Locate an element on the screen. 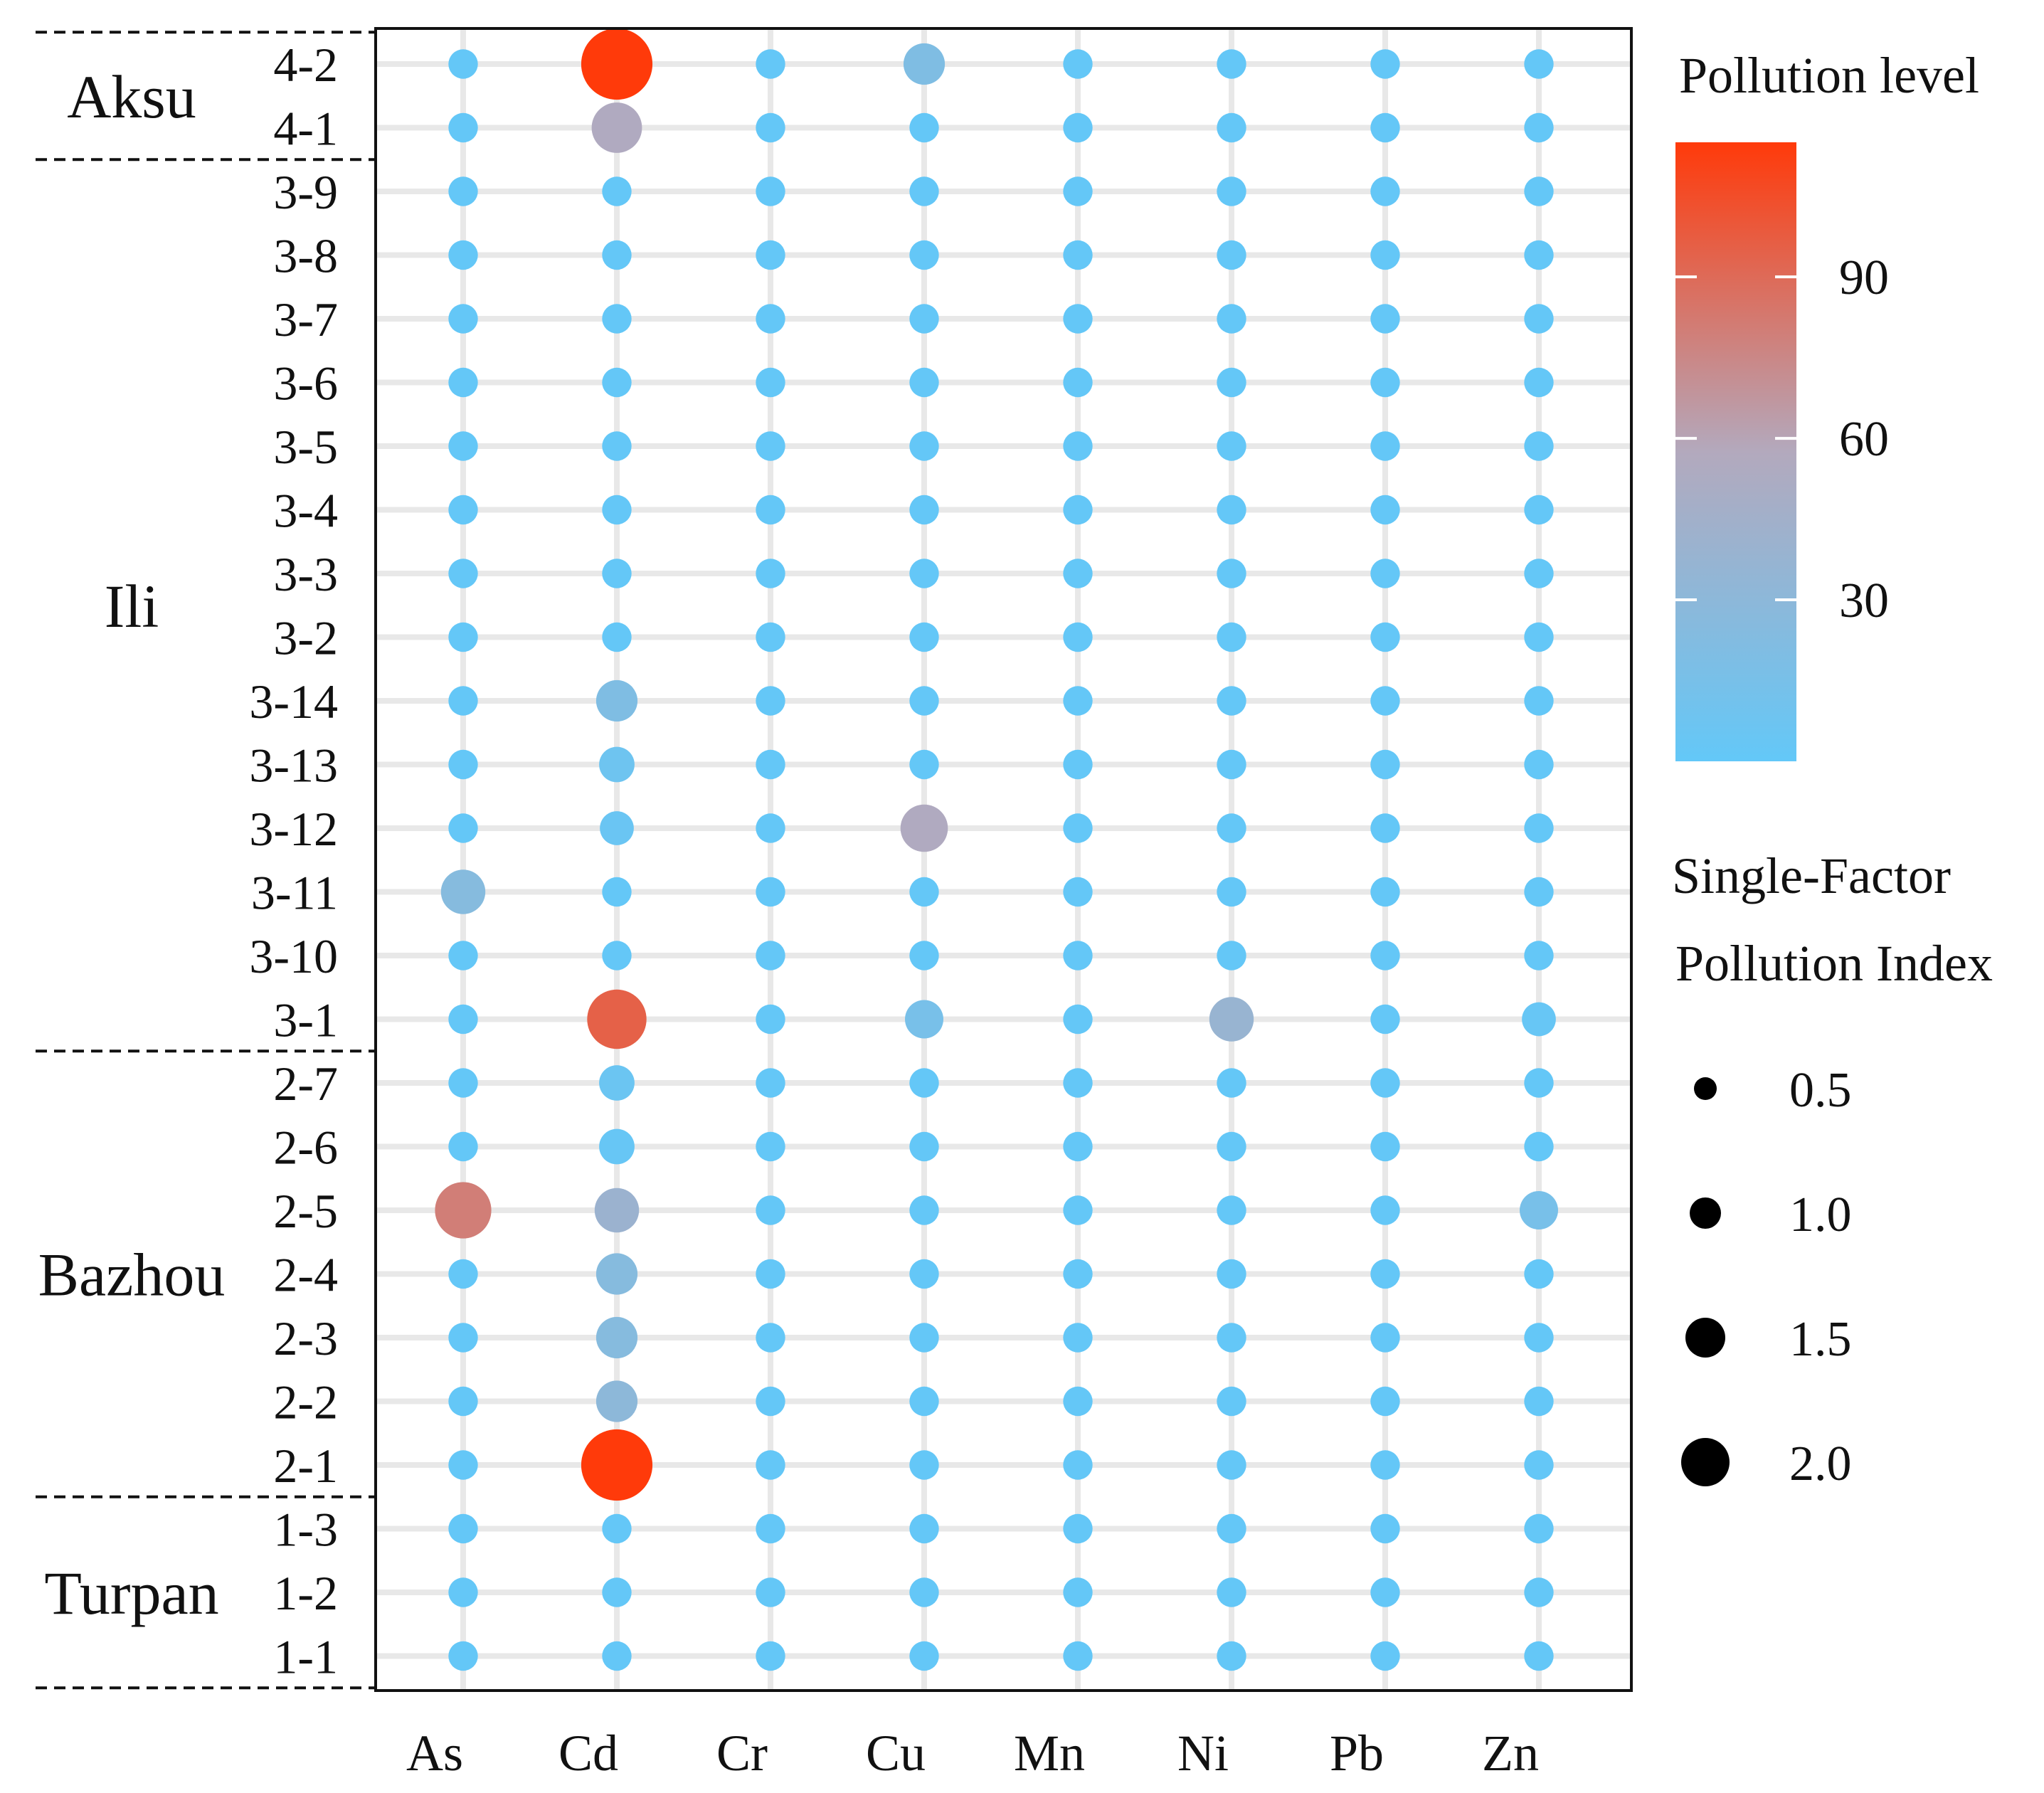  colorbar-tick-label: 90 is located at coordinates (1864, 277).